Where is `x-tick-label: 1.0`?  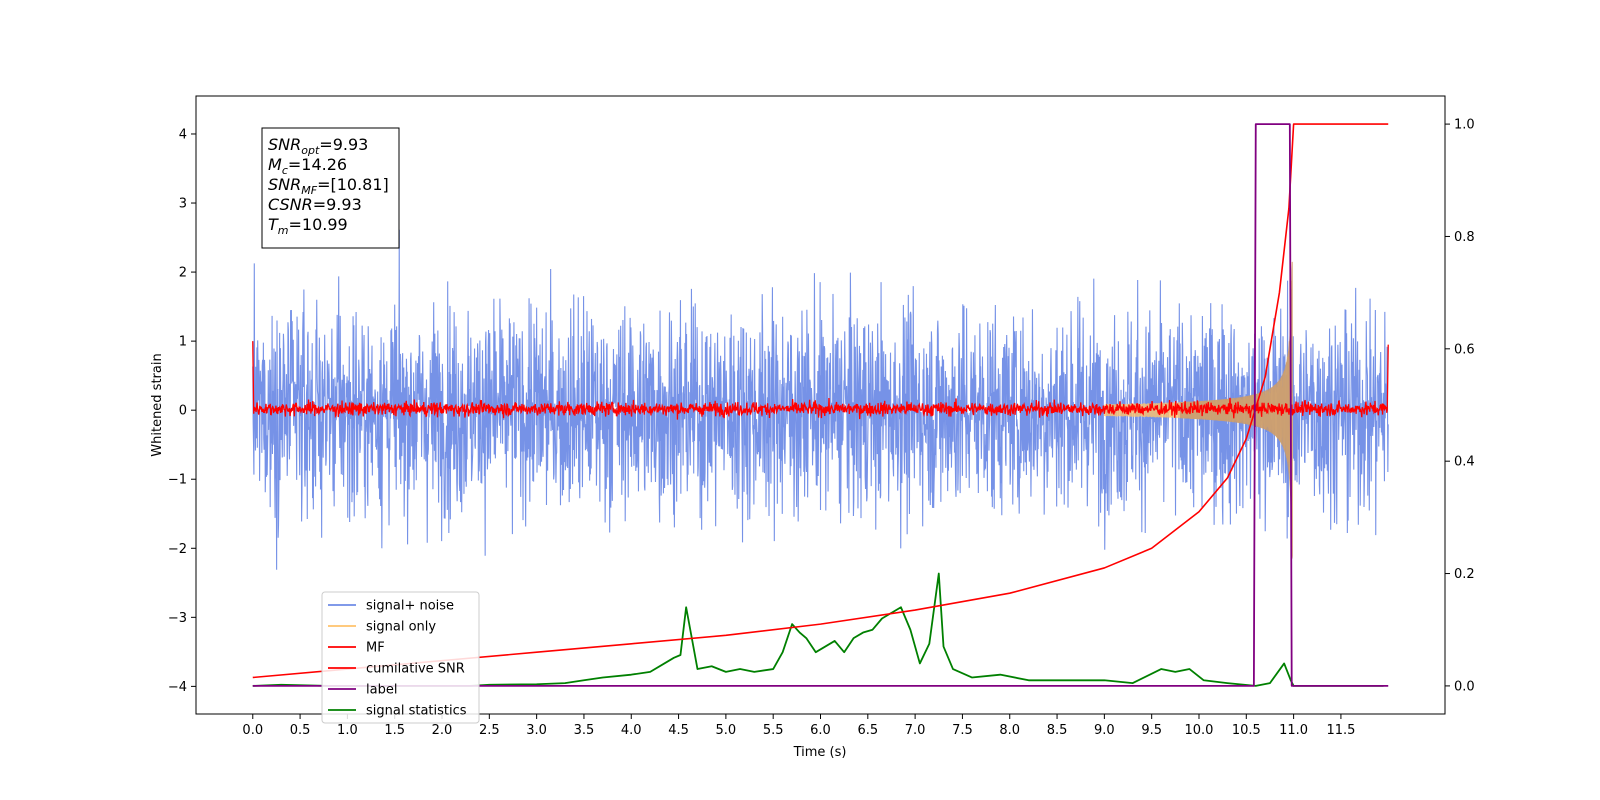
x-tick-label: 1.0 is located at coordinates (347, 730).